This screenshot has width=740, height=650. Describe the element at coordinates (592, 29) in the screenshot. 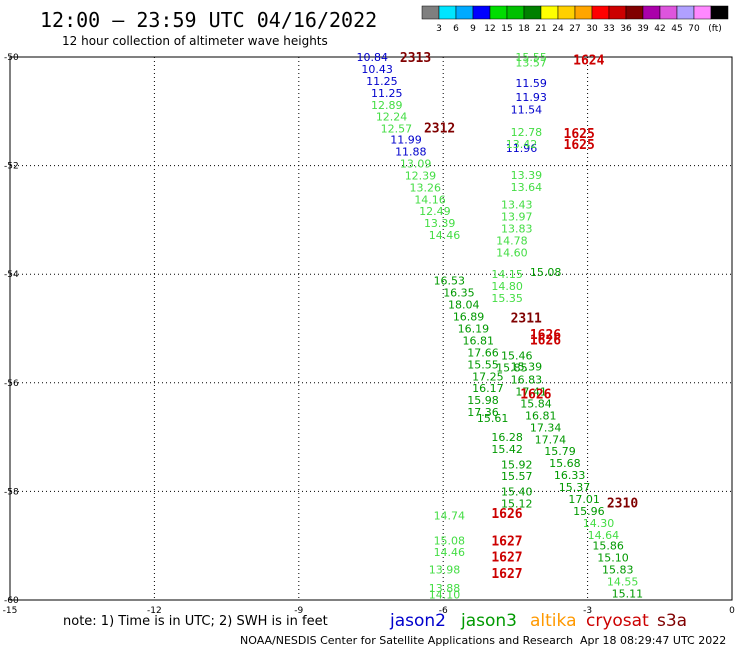

I see `legend-label: 30` at that location.